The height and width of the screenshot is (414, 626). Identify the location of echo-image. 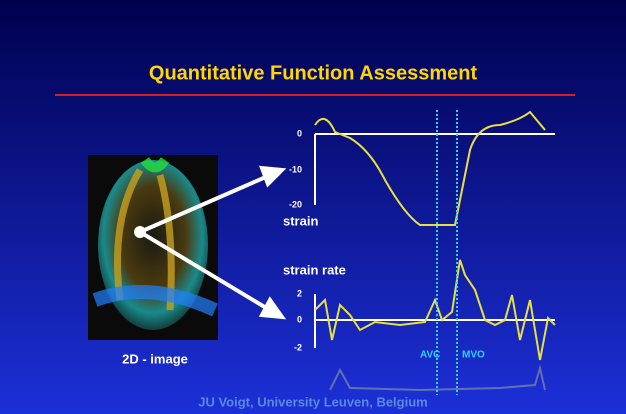
(153, 247).